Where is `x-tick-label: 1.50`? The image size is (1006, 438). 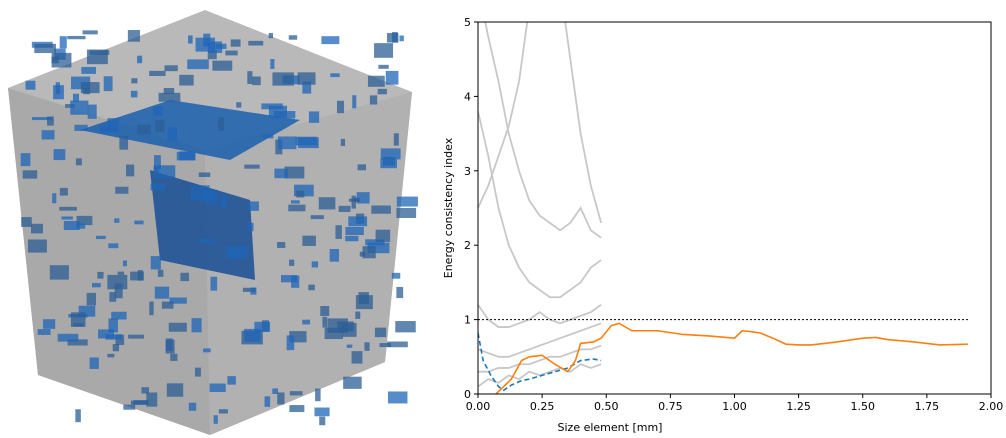 x-tick-label: 1.50 is located at coordinates (863, 406).